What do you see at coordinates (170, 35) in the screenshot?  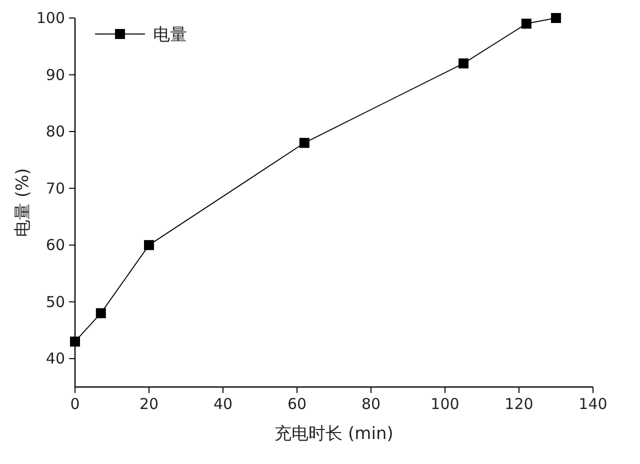 I see `legend-label: 电量` at bounding box center [170, 35].